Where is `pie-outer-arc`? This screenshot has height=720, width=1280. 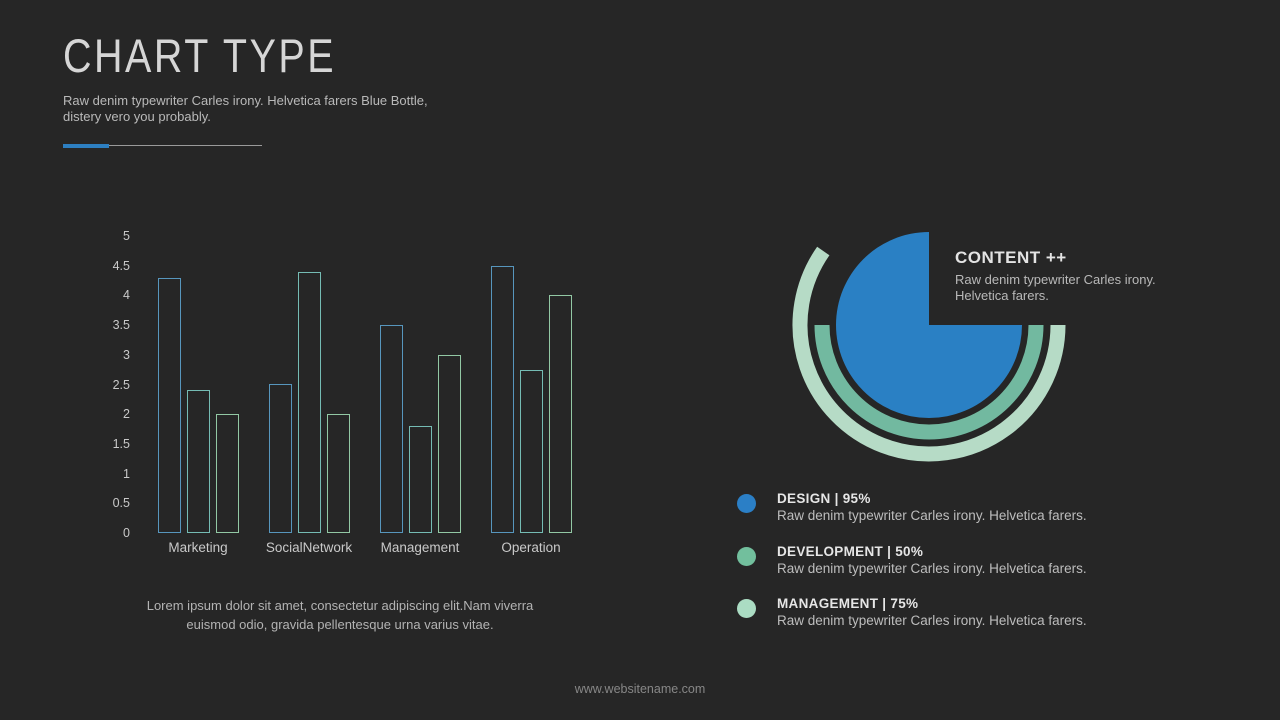
pie-outer-arc is located at coordinates (929, 354).